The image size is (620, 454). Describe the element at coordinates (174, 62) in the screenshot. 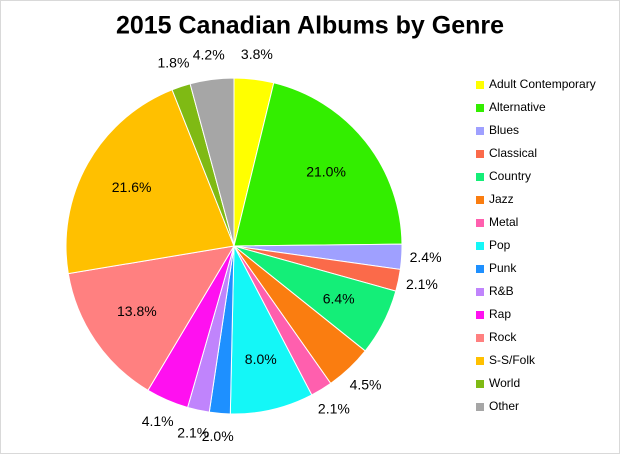

I see `data-label: 1.8%` at that location.